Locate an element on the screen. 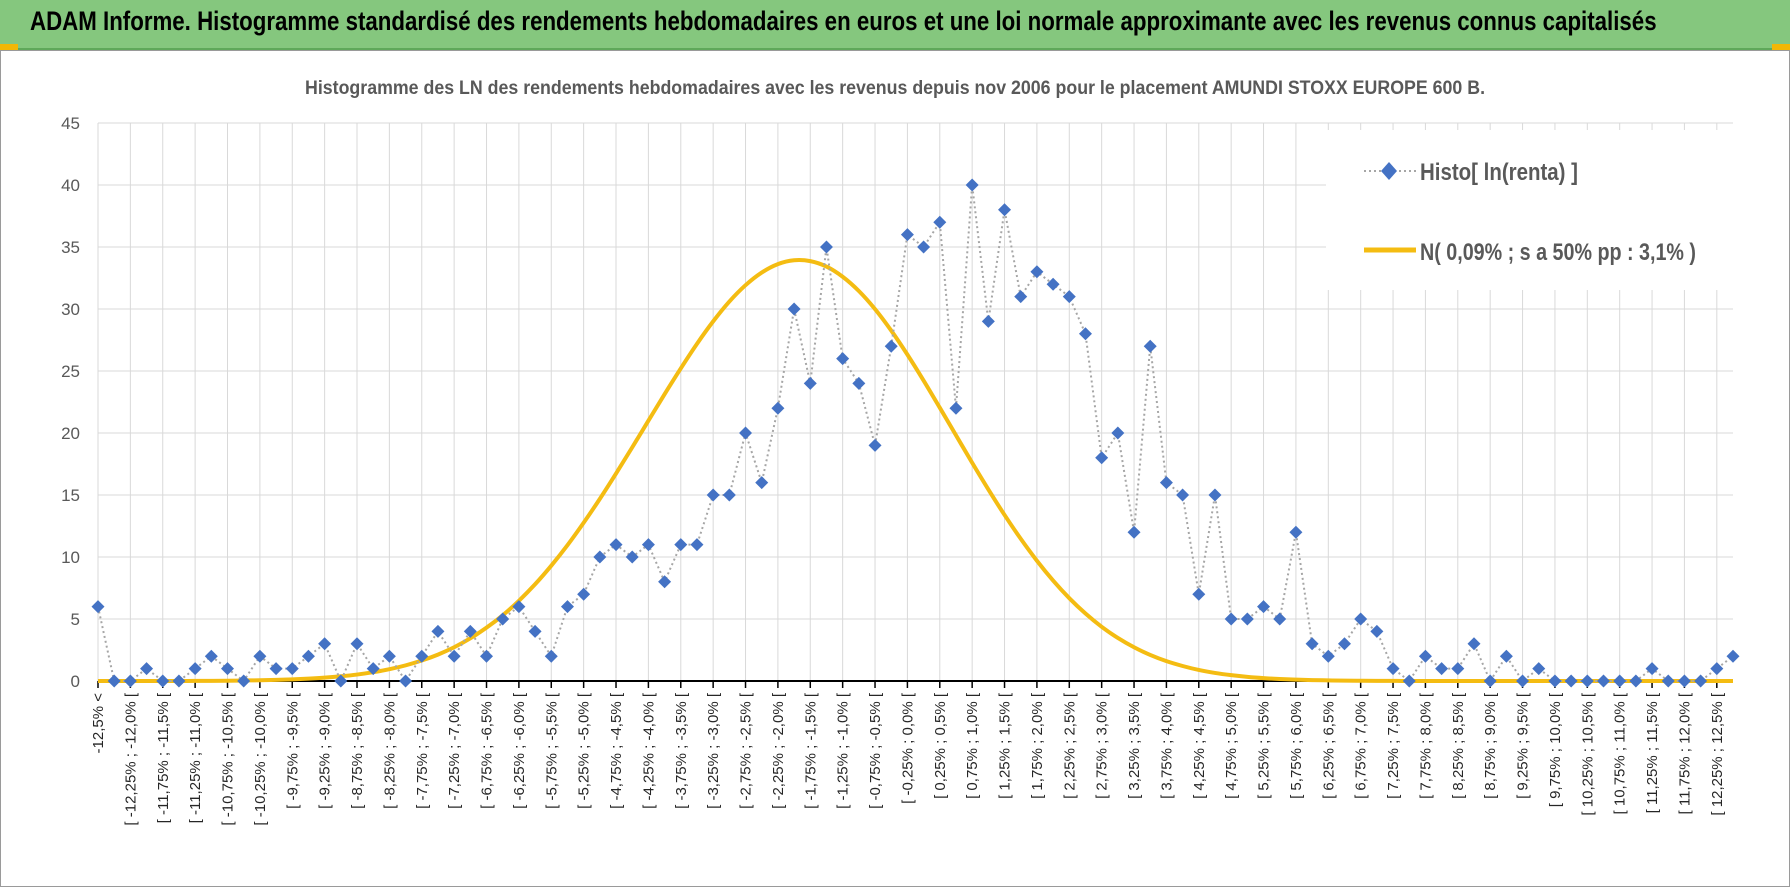 This screenshot has height=887, width=1790. x-tick-label: [ -11,25% ; -11,0% [ is located at coordinates (195, 757).